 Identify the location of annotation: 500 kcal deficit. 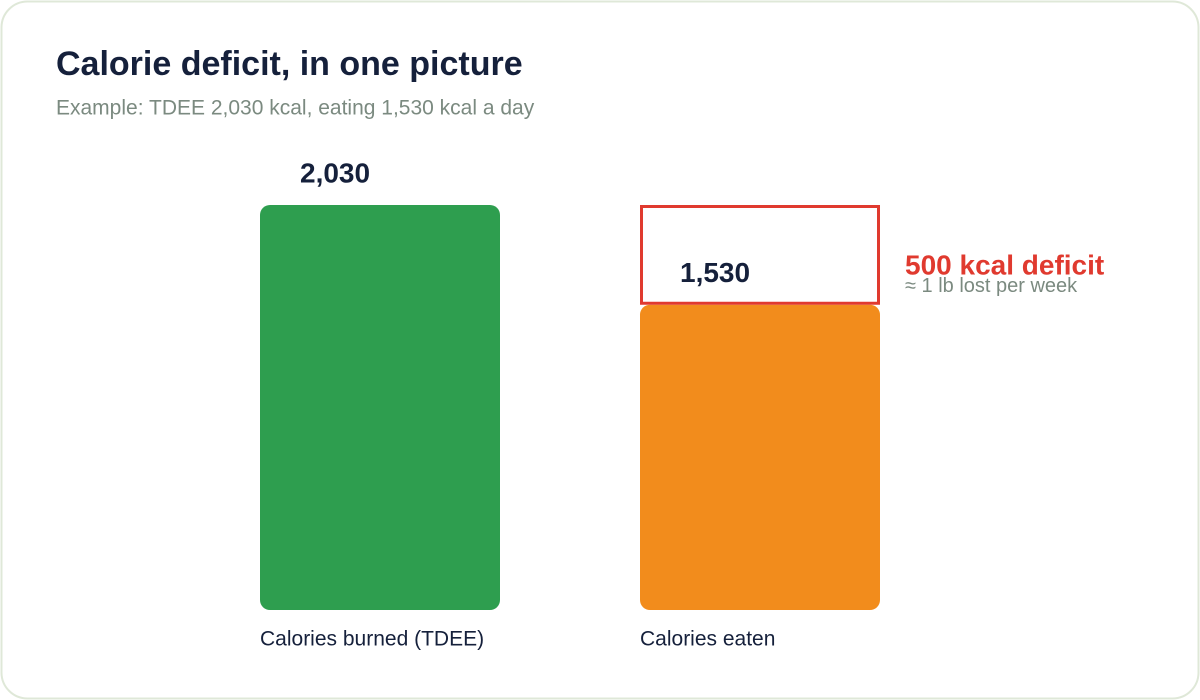
(1004, 264).